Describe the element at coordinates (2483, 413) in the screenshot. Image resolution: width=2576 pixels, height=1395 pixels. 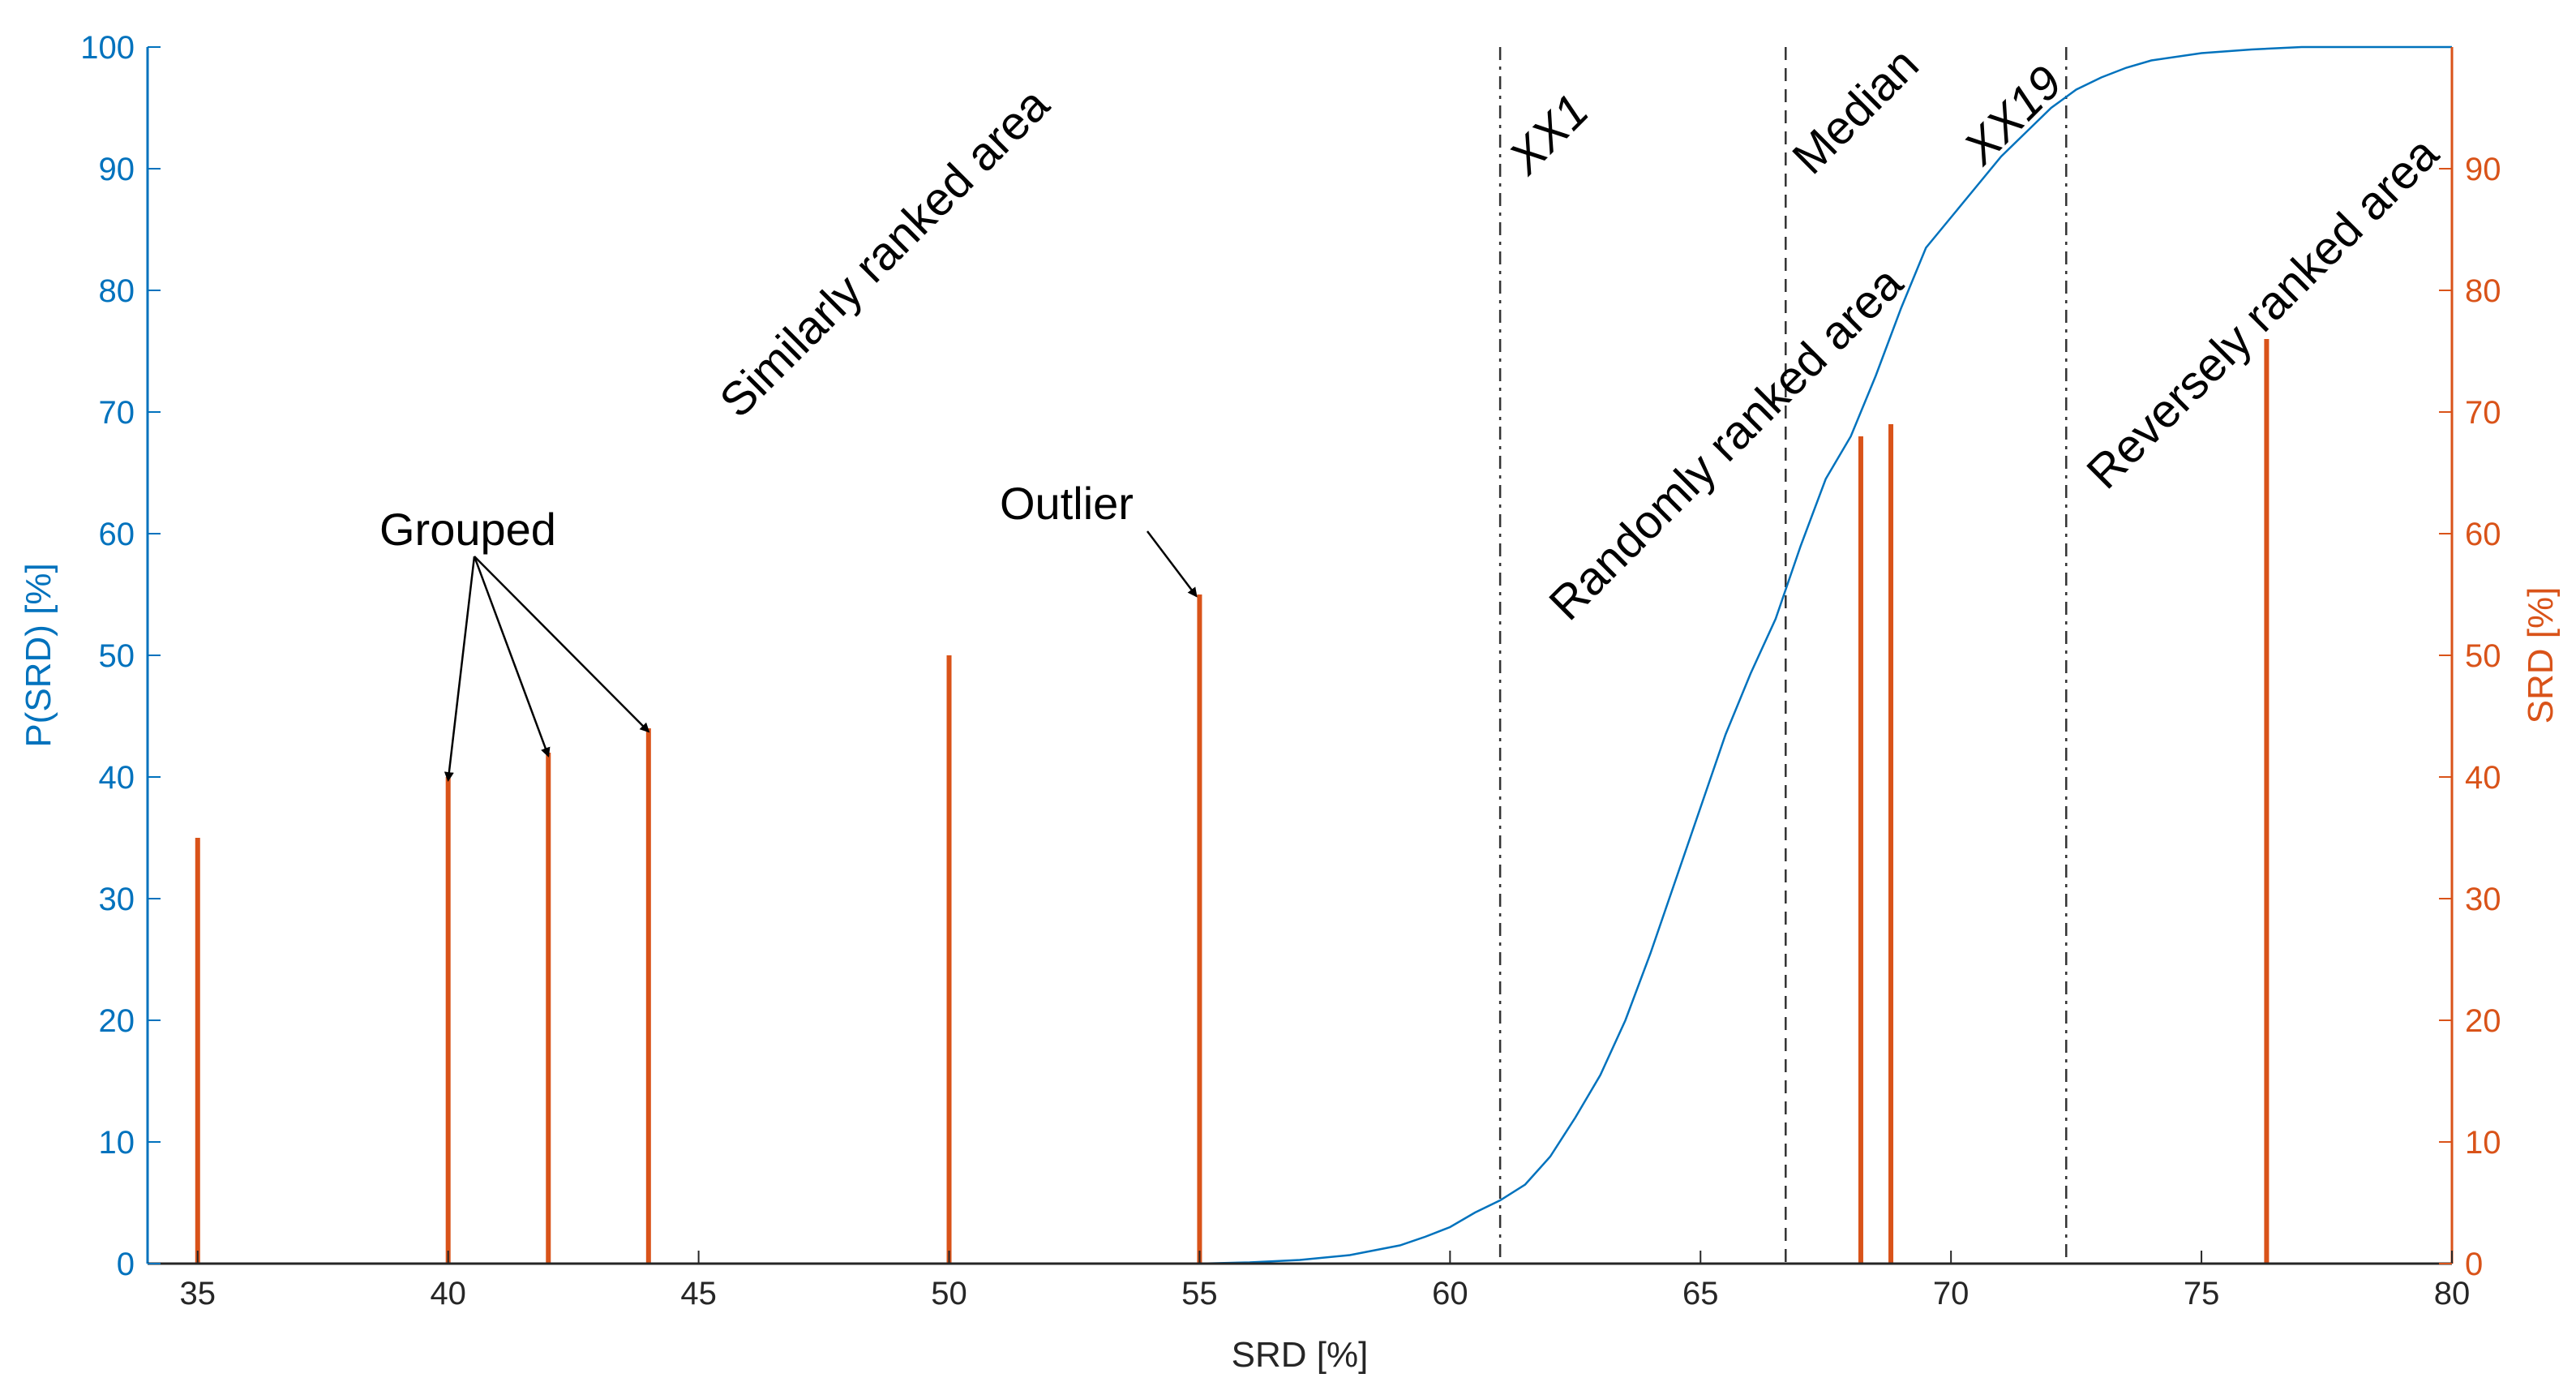
I see `y-right-tick-label: 70` at that location.